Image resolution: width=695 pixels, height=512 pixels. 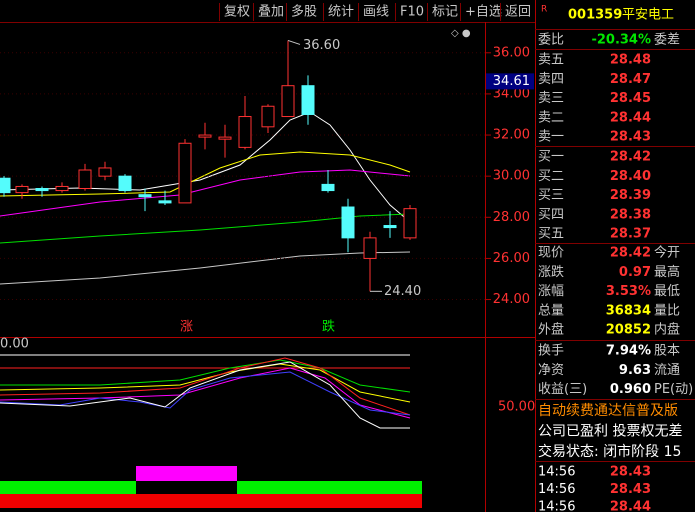 I want to click on stat-label: 涨幅, so click(x=551, y=291).